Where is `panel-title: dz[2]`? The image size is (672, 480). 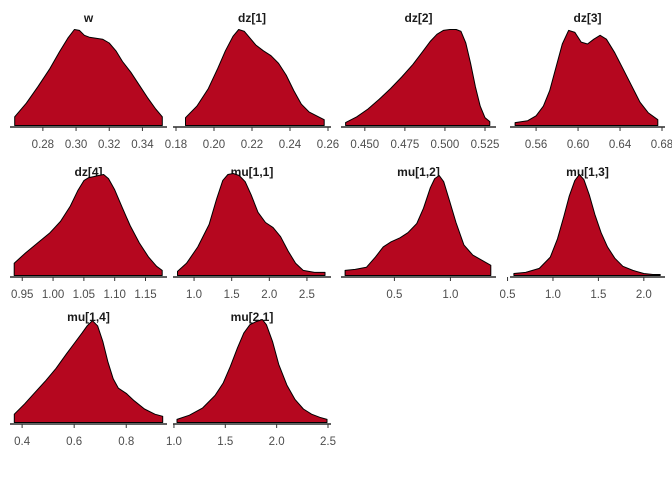 panel-title: dz[2] is located at coordinates (419, 18).